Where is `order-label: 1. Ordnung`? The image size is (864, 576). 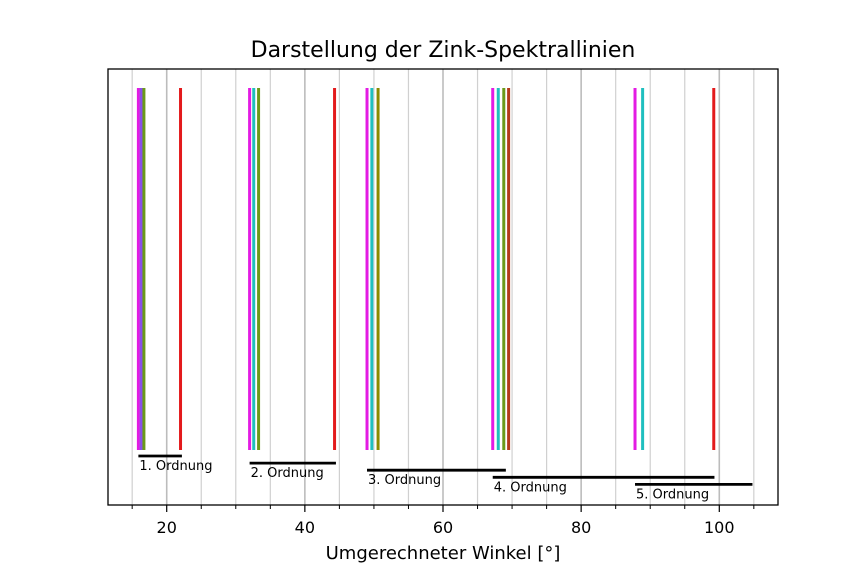 order-label: 1. Ordnung is located at coordinates (175, 466).